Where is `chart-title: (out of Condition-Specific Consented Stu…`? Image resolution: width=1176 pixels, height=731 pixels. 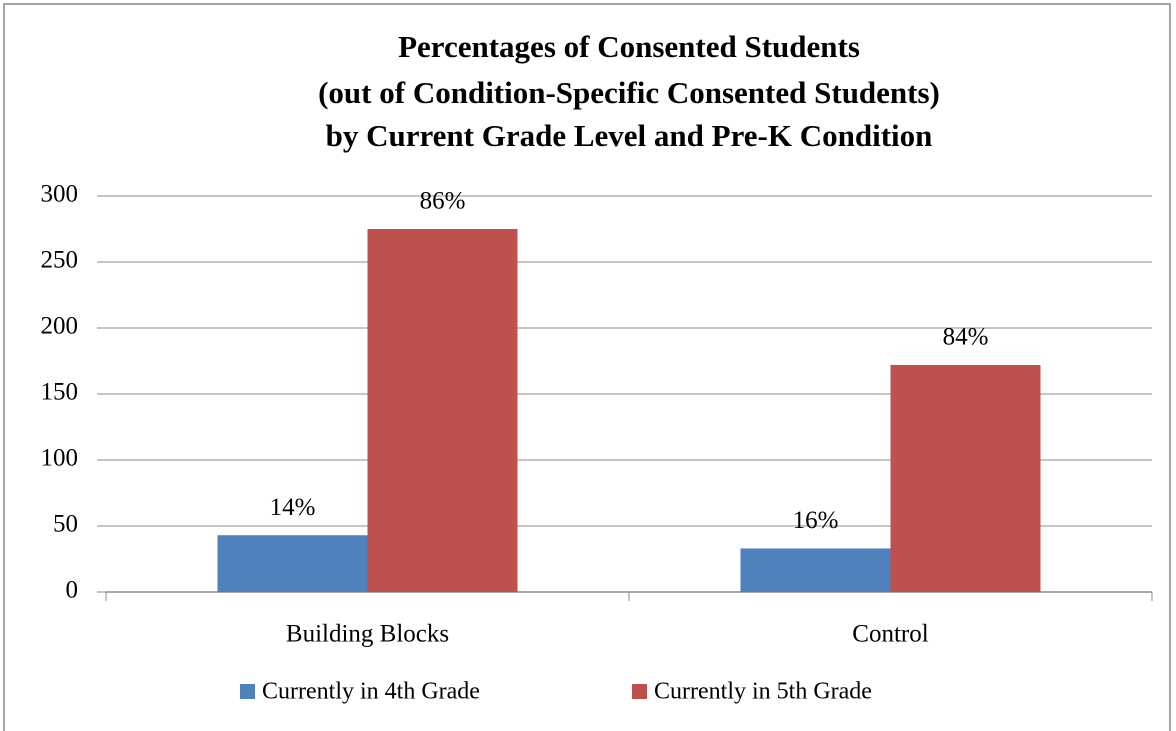 chart-title: (out of Condition-Specific Consented Stu… is located at coordinates (629, 92).